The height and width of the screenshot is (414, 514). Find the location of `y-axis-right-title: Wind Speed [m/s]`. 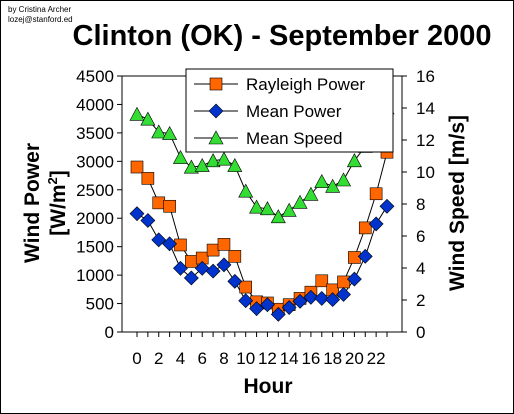

y-axis-right-title: Wind Speed [m/s] is located at coordinates (457, 203).